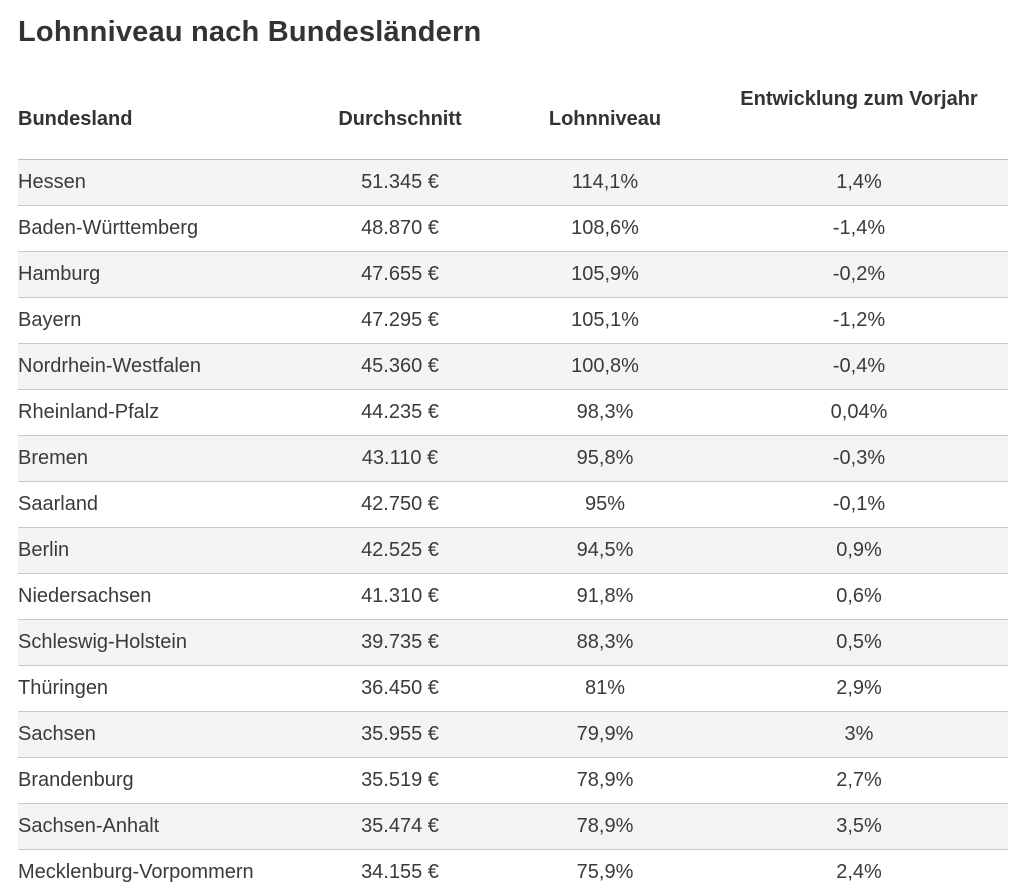  What do you see at coordinates (400, 504) in the screenshot?
I see `cell-durchschnitt: 42.750 €` at bounding box center [400, 504].